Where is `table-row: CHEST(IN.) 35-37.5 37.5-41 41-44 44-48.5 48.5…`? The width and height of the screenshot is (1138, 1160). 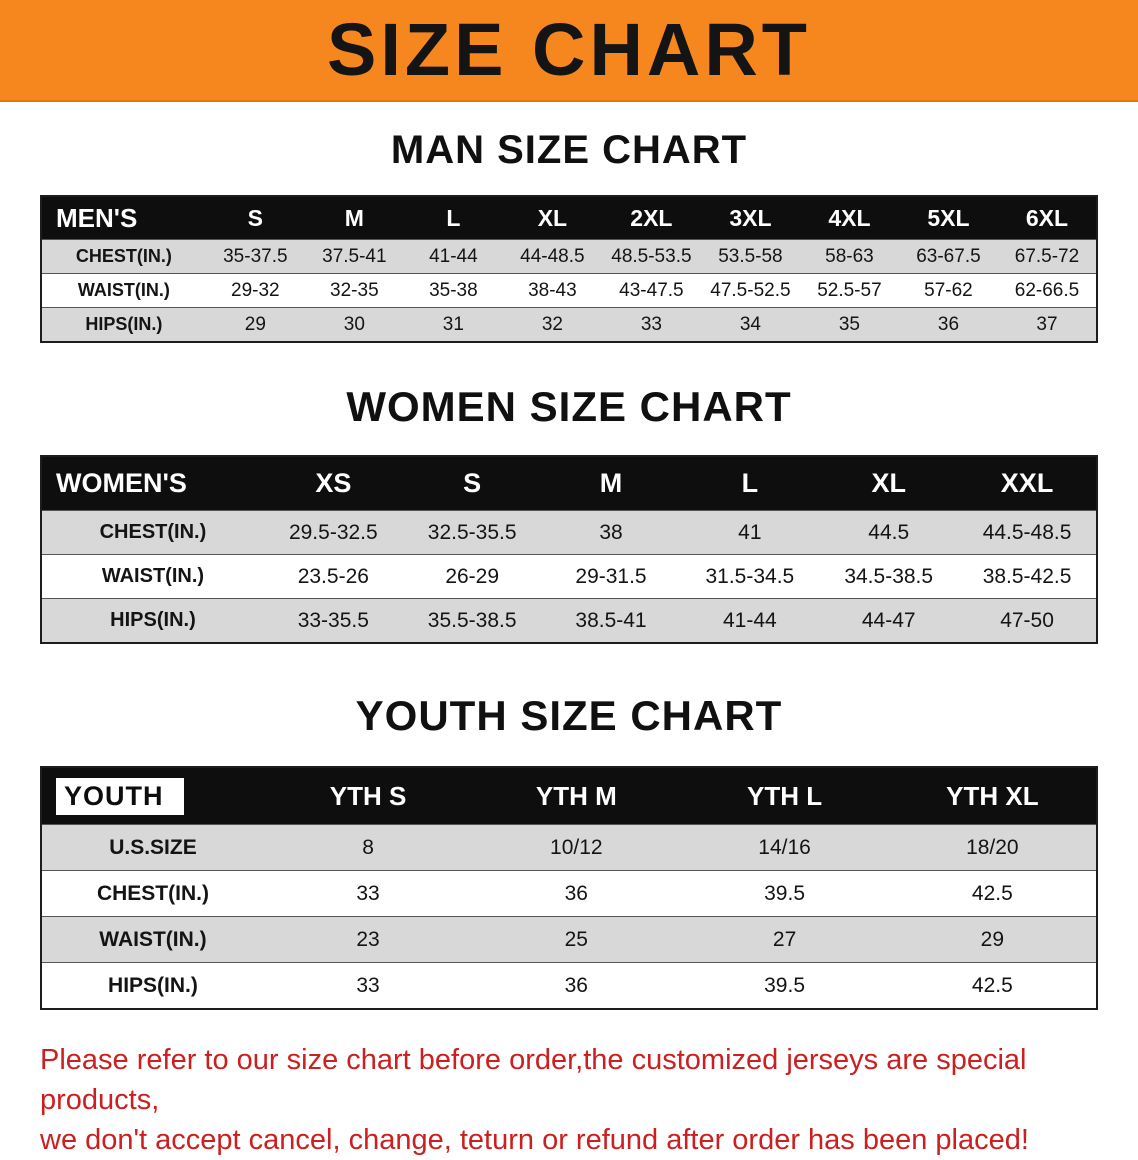
table-row: CHEST(IN.) 35-37.5 37.5-41 41-44 44-48.5 48.5… is located at coordinates (569, 256).